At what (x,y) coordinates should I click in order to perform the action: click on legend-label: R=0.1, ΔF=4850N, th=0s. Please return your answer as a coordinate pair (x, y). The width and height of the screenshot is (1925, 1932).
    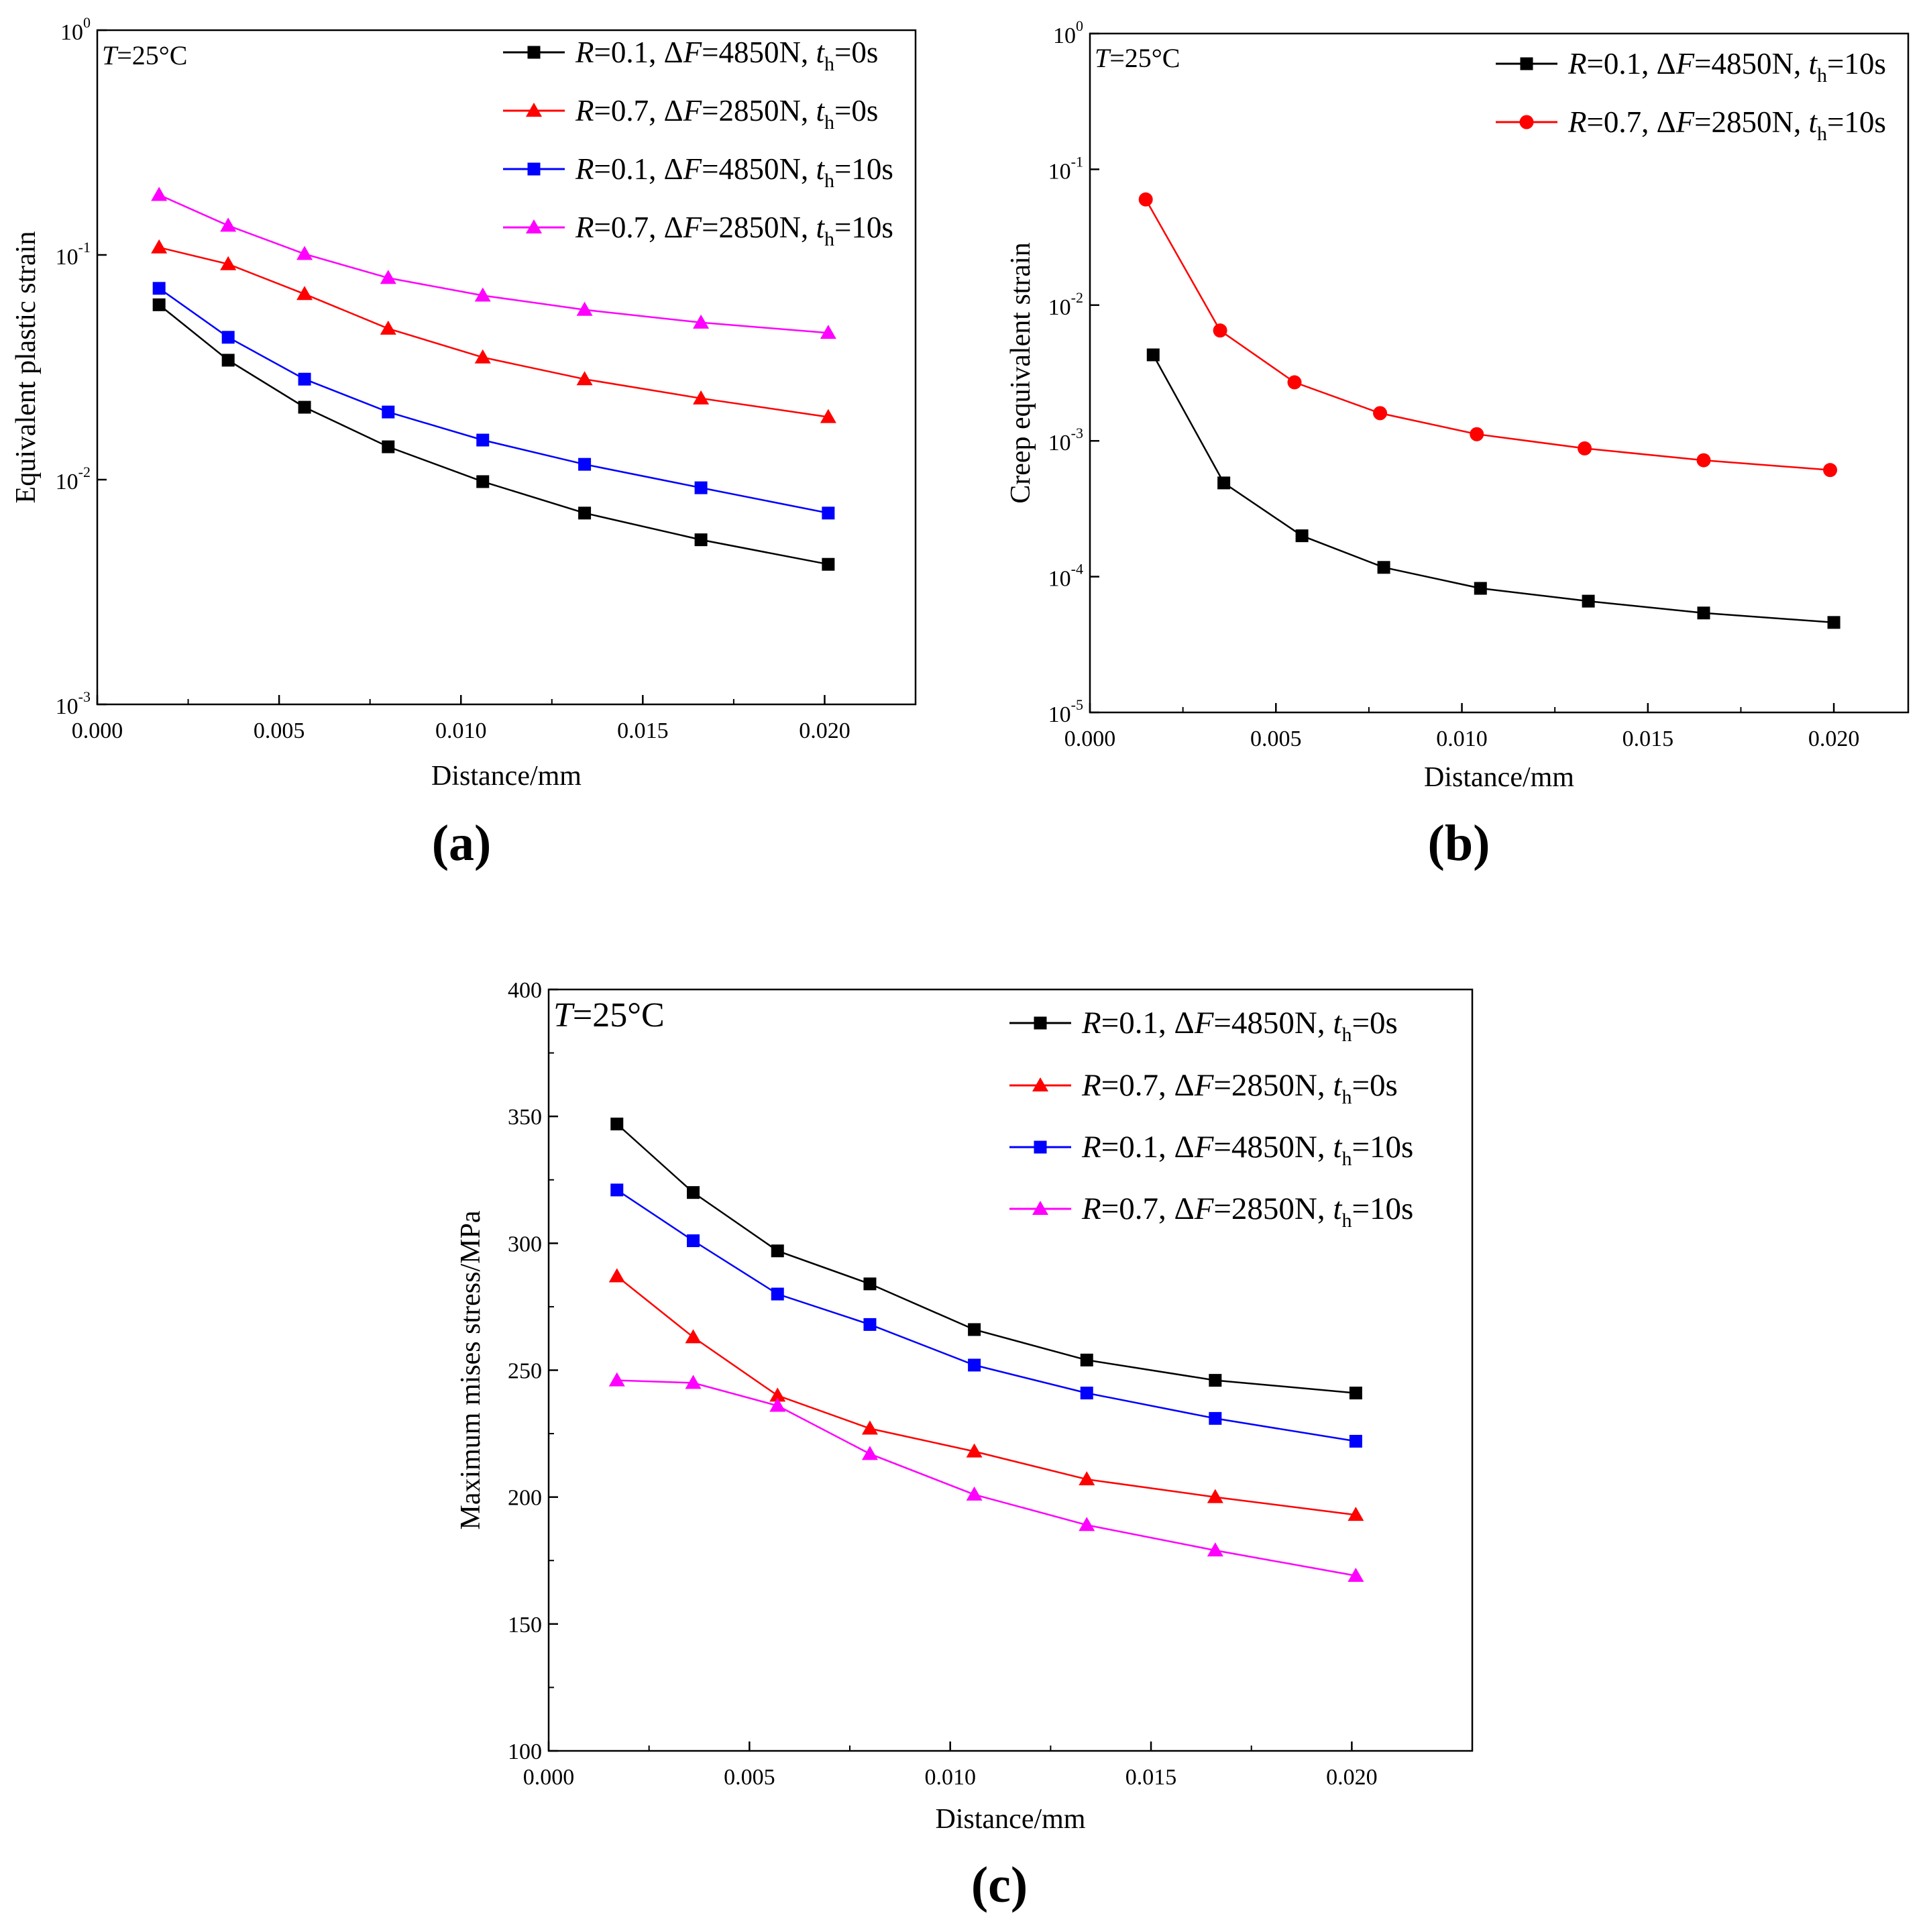
    Looking at the image, I should click on (1239, 1026).